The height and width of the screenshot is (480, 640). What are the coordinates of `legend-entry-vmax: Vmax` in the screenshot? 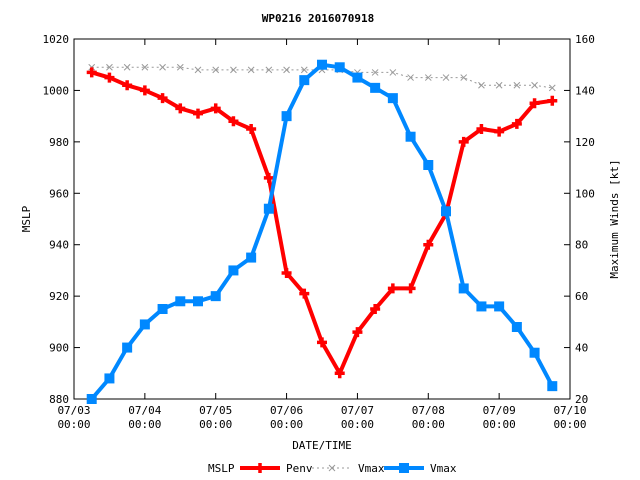 It's located at (420, 468).